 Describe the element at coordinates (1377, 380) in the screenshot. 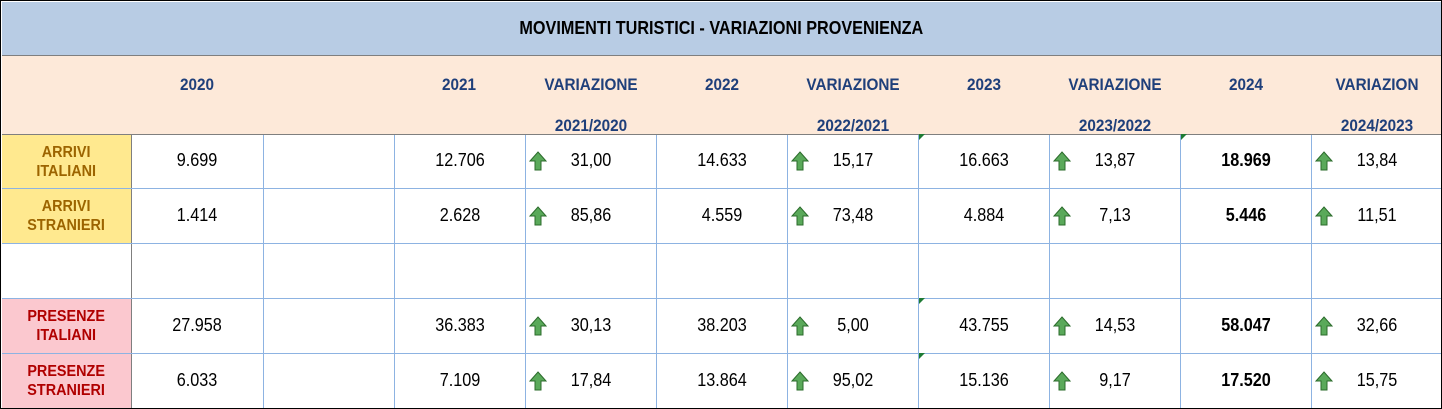

I see `cell-variation-4: 15,75` at that location.